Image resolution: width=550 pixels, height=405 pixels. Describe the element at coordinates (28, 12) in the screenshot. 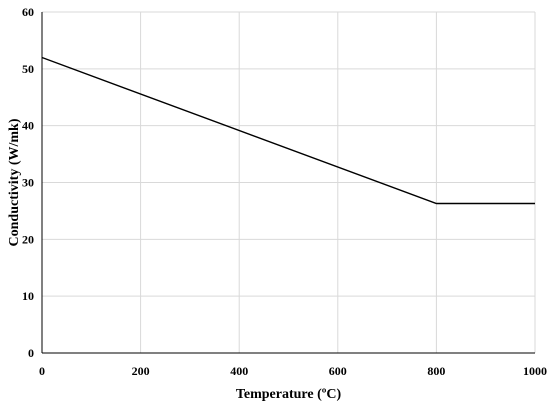

I see `y-tick-label: 60` at that location.